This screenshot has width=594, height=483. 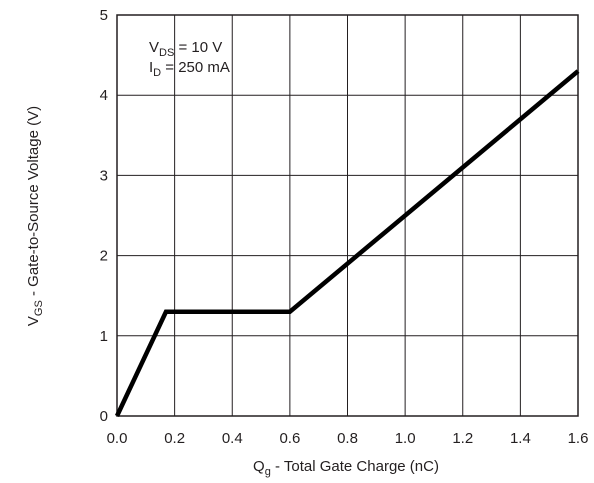 I want to click on x-tick-label: 0.4, so click(x=232, y=438).